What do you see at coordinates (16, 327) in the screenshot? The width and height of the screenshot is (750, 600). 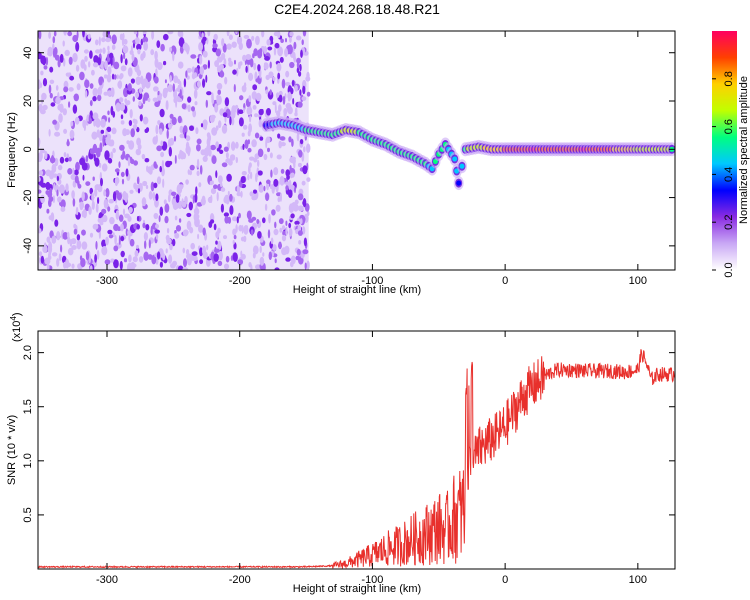 I see `snr-multiplier-label: (x104)` at bounding box center [16, 327].